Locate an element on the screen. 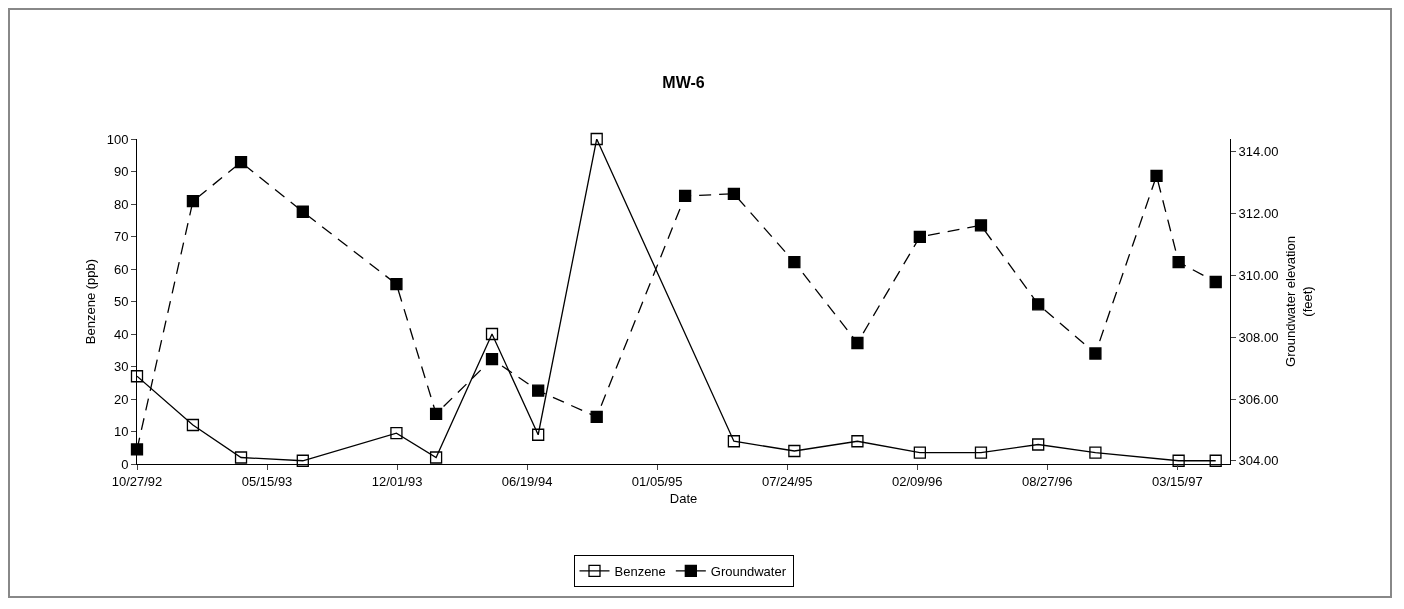  y2-tick-label: 308.00 is located at coordinates (1258, 337).